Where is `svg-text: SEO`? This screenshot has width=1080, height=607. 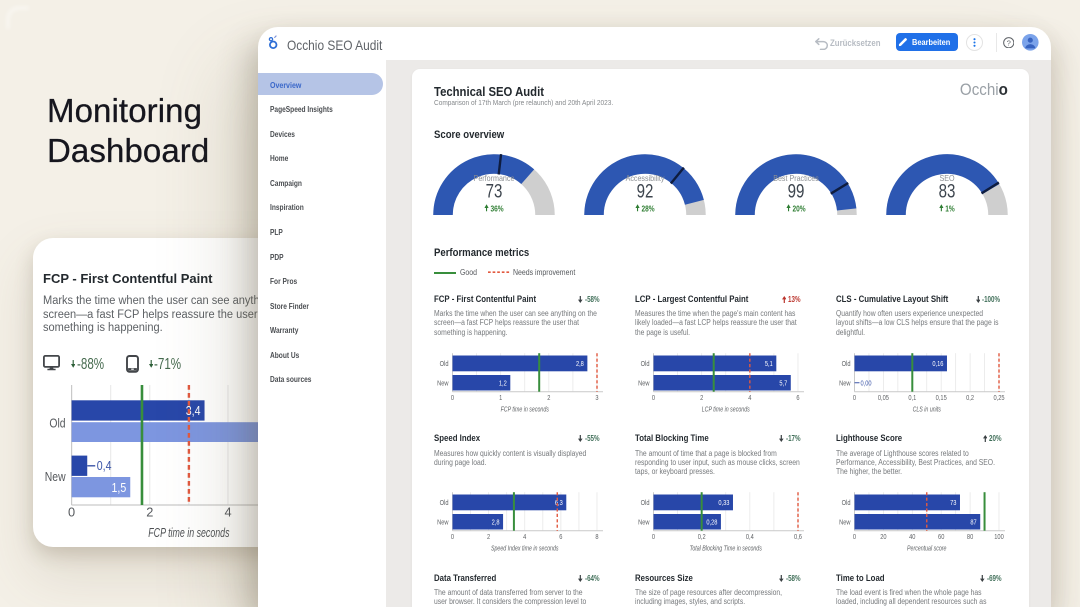
svg-text: SEO is located at coordinates (946, 178).